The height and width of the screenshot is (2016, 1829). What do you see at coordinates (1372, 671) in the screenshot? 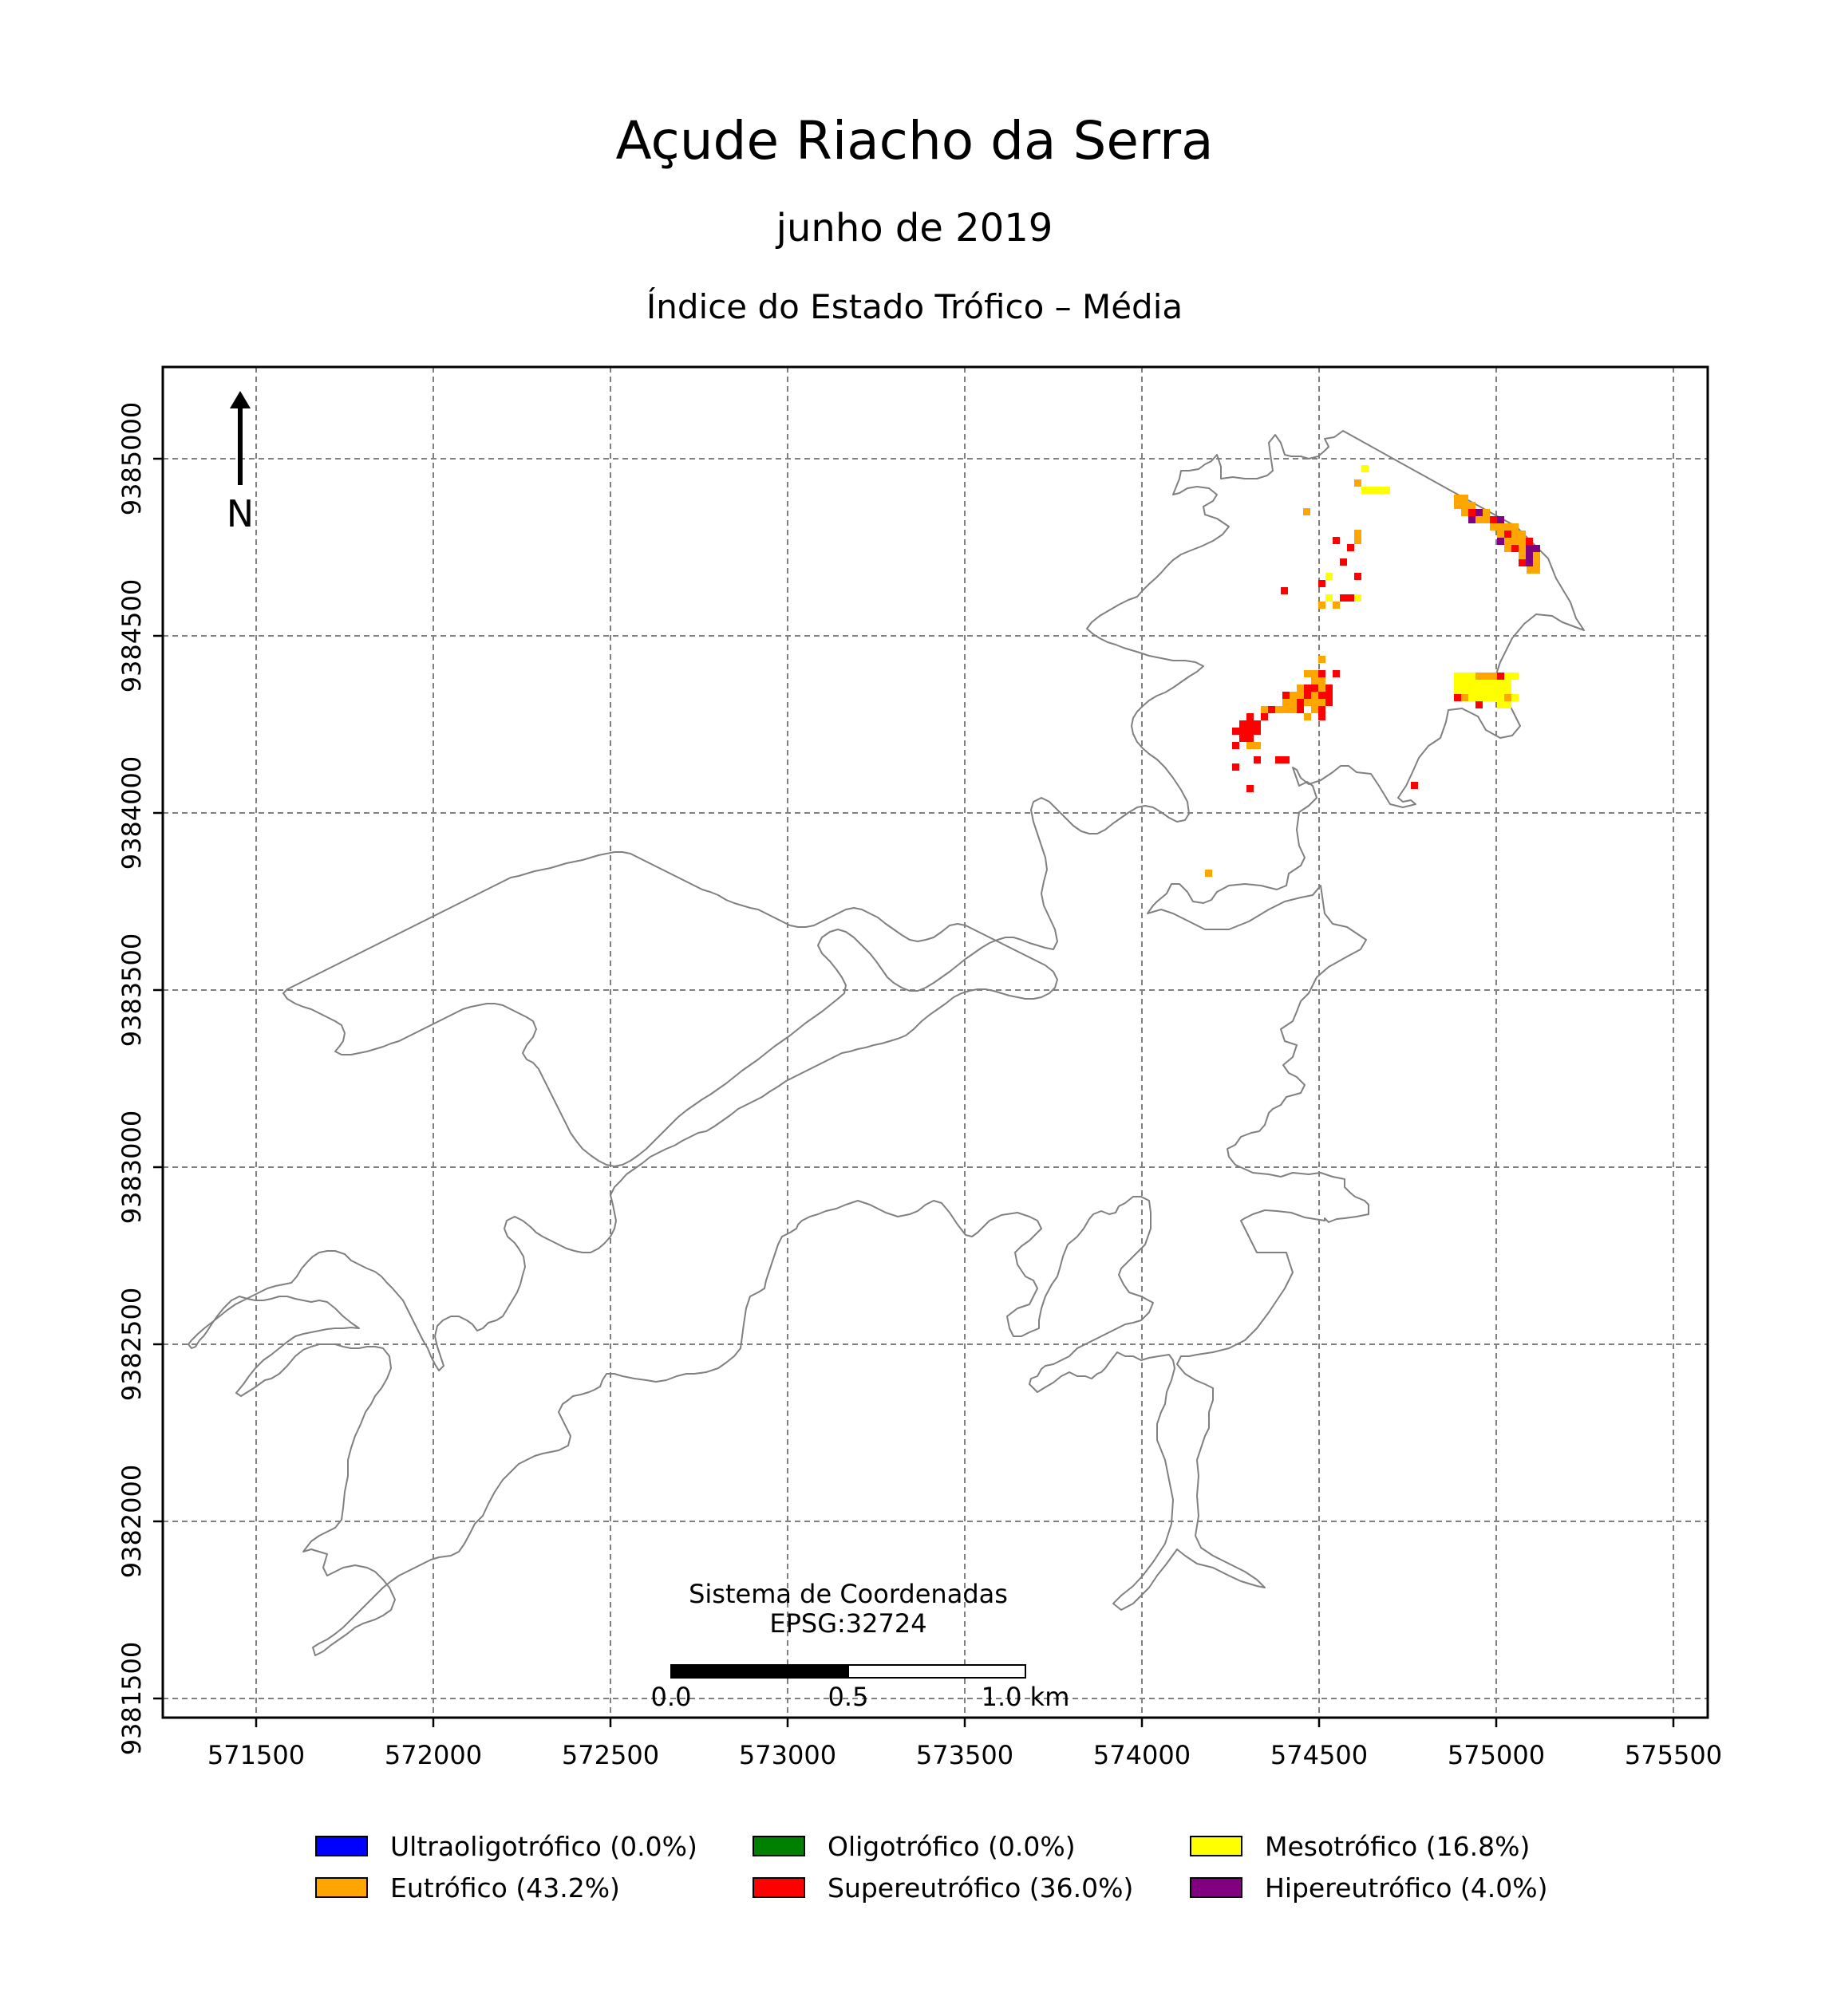
I see `trophic-pixels` at bounding box center [1372, 671].